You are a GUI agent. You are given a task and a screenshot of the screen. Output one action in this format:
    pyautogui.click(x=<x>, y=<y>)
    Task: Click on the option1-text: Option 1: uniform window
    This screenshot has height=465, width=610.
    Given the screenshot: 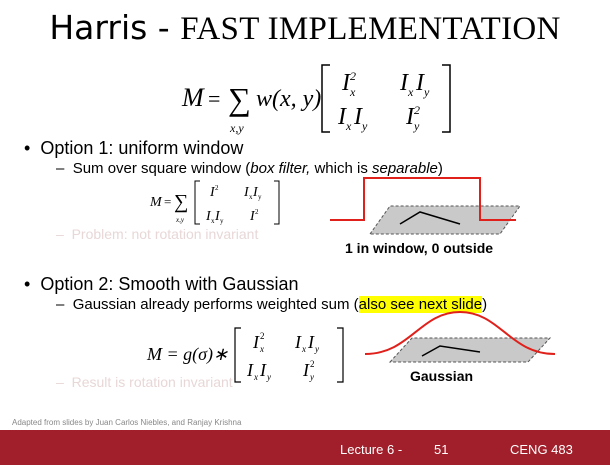 What is the action you would take?
    pyautogui.click(x=142, y=148)
    